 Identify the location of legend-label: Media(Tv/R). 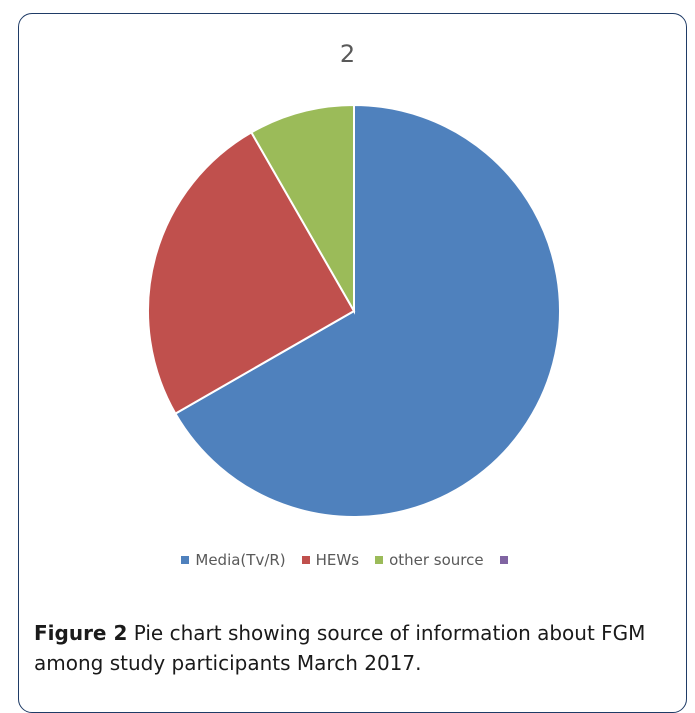
(240, 560).